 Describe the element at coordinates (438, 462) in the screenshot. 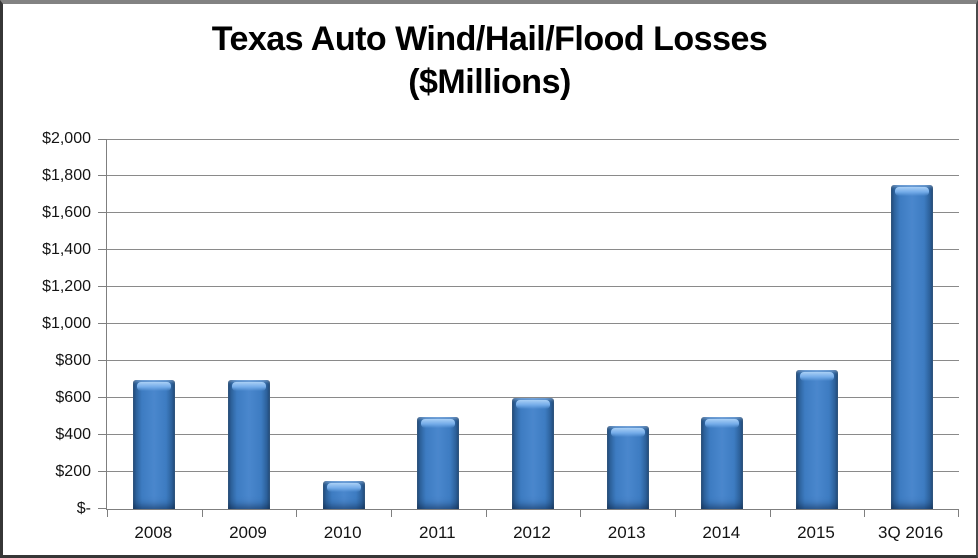

I see `bar-2011` at that location.